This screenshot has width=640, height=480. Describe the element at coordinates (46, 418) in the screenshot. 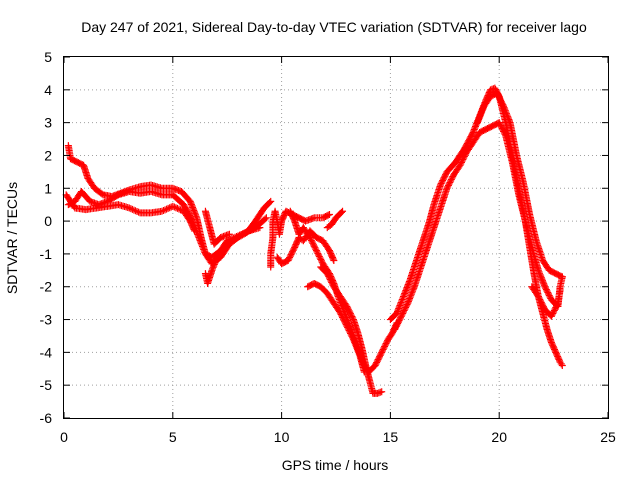

I see `y-tick-label: -6` at that location.